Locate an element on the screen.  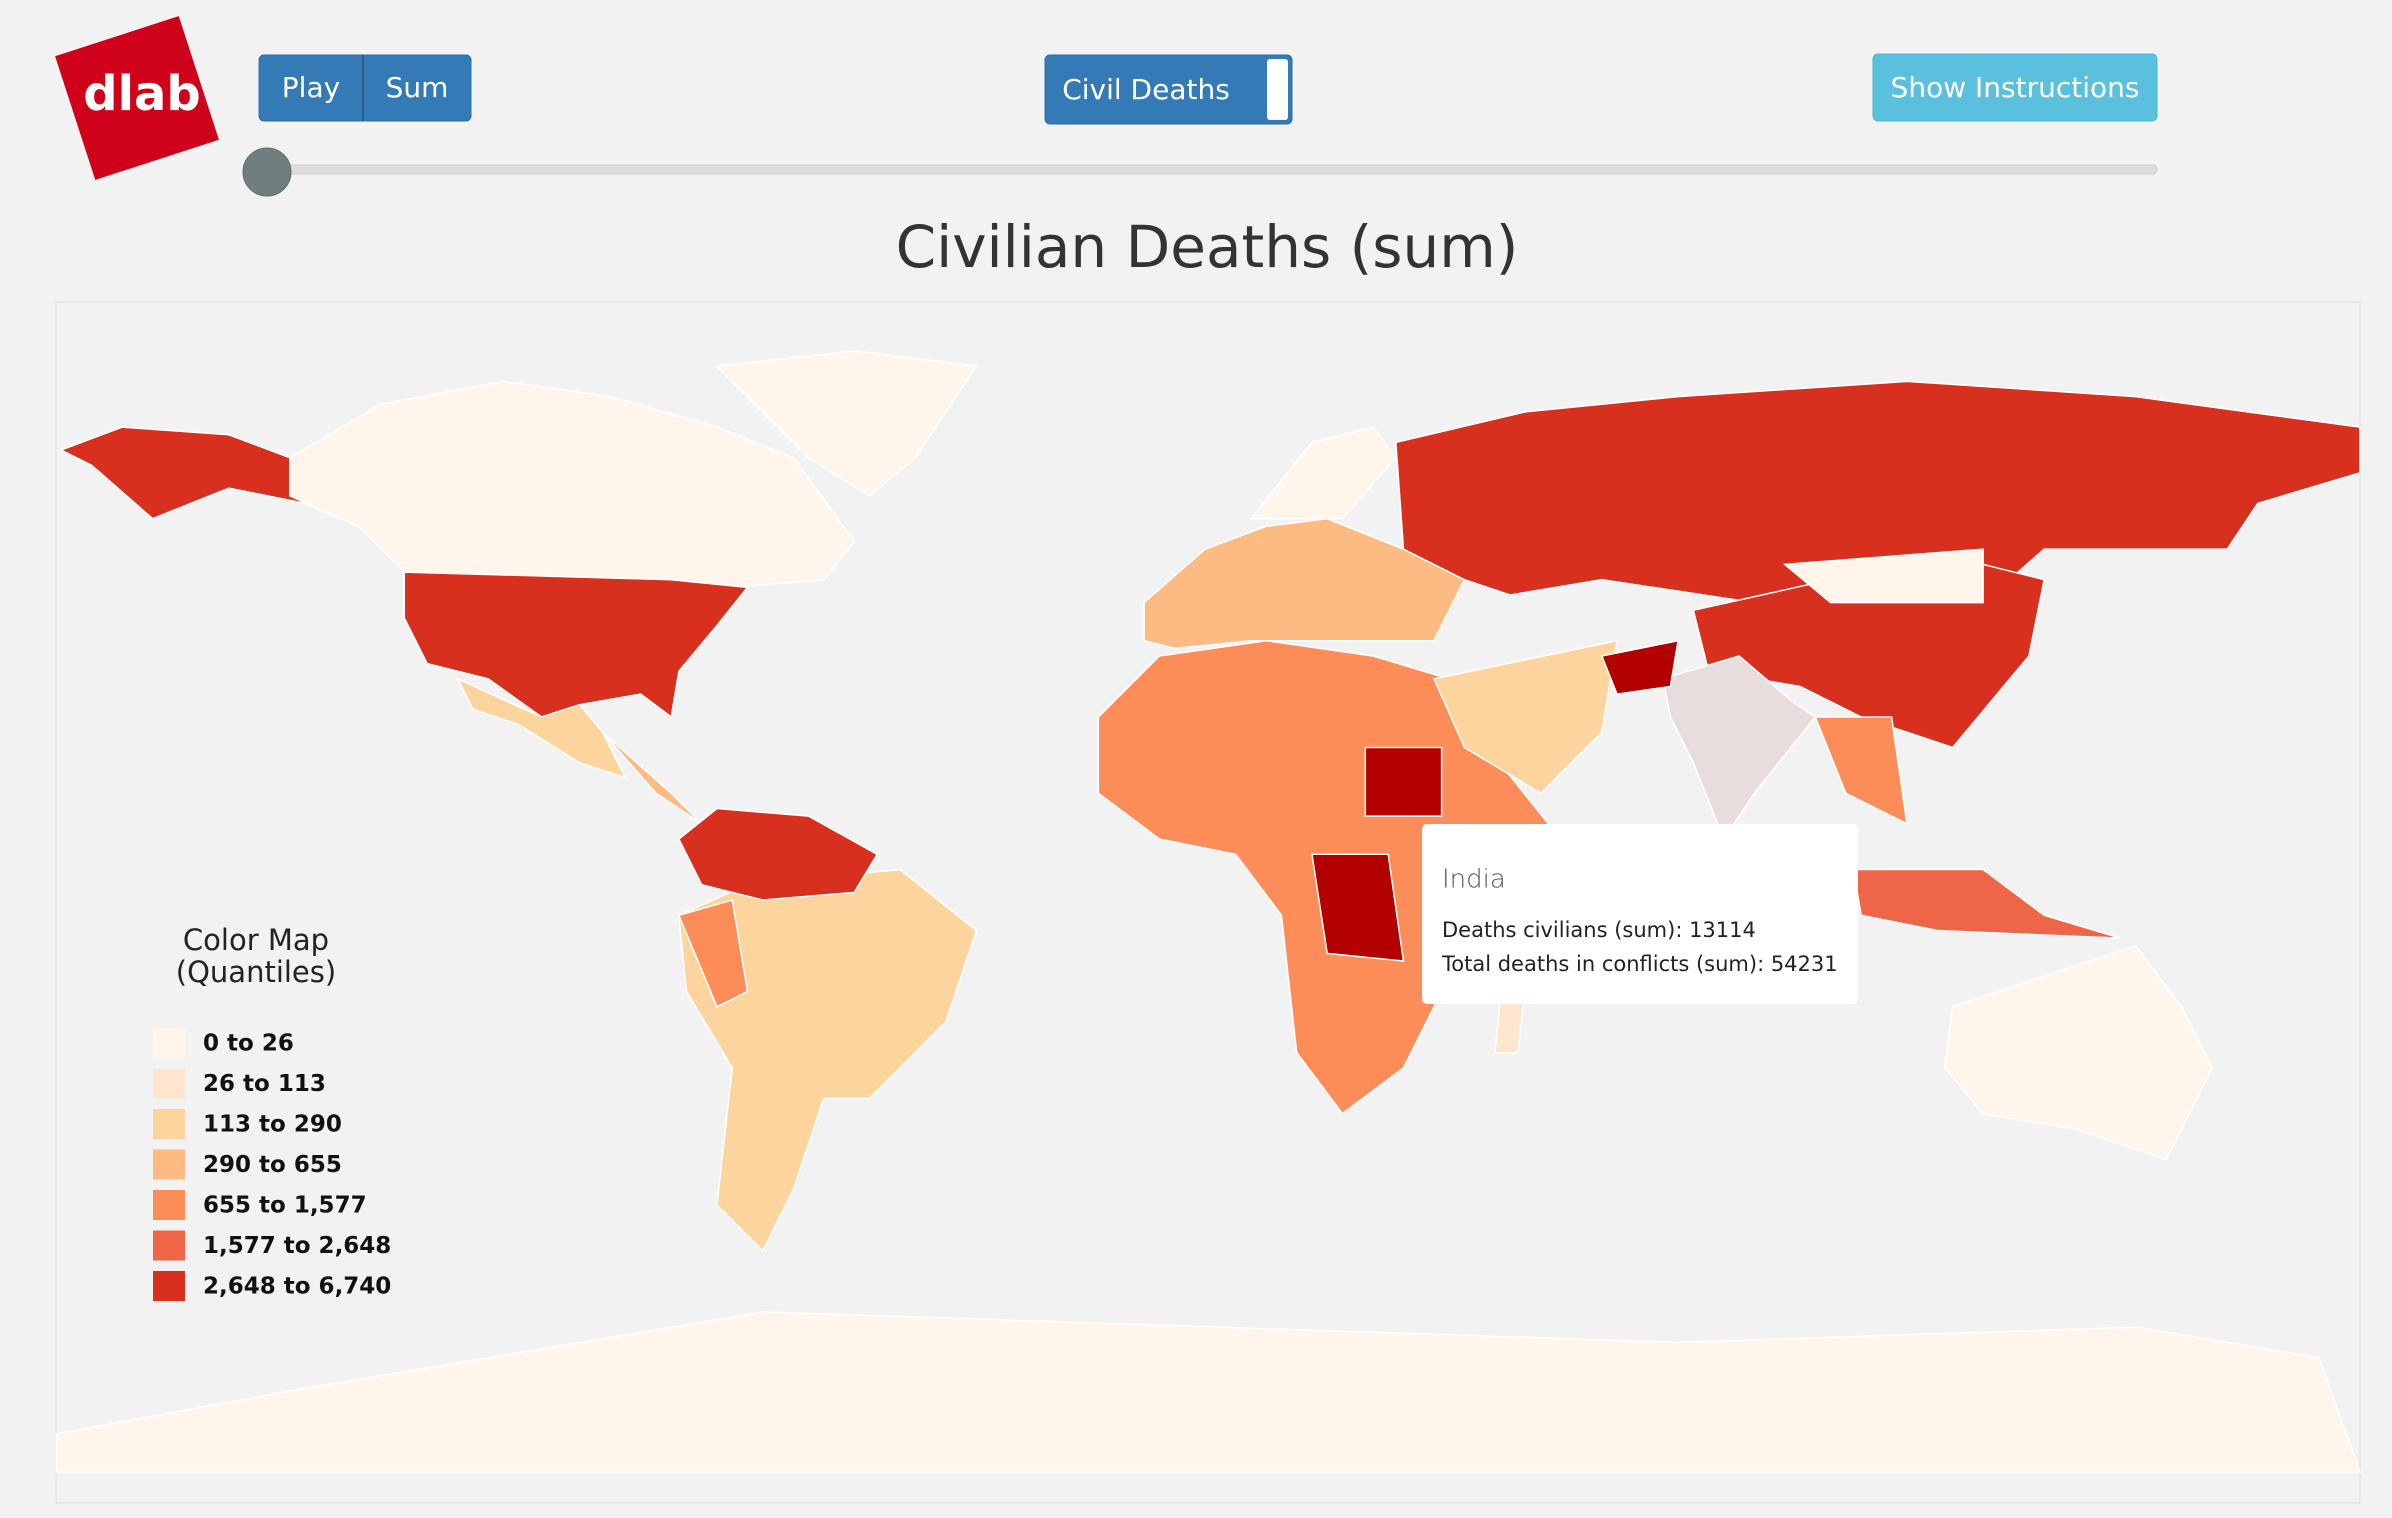
legend-title: Color Map is located at coordinates (256, 940).